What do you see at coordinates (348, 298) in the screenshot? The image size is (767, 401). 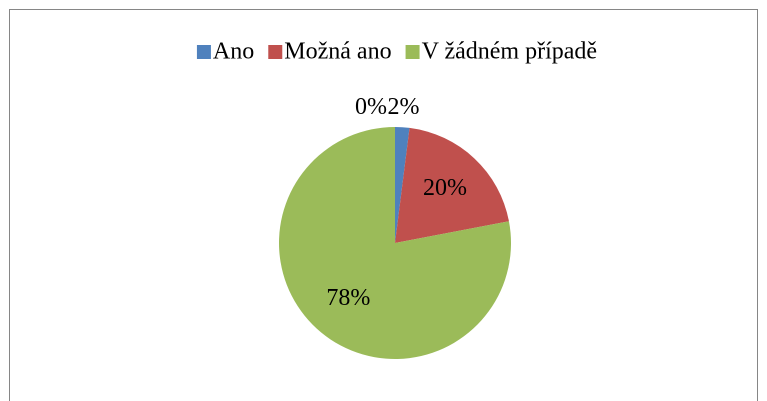 I see `data-label: 78%` at bounding box center [348, 298].